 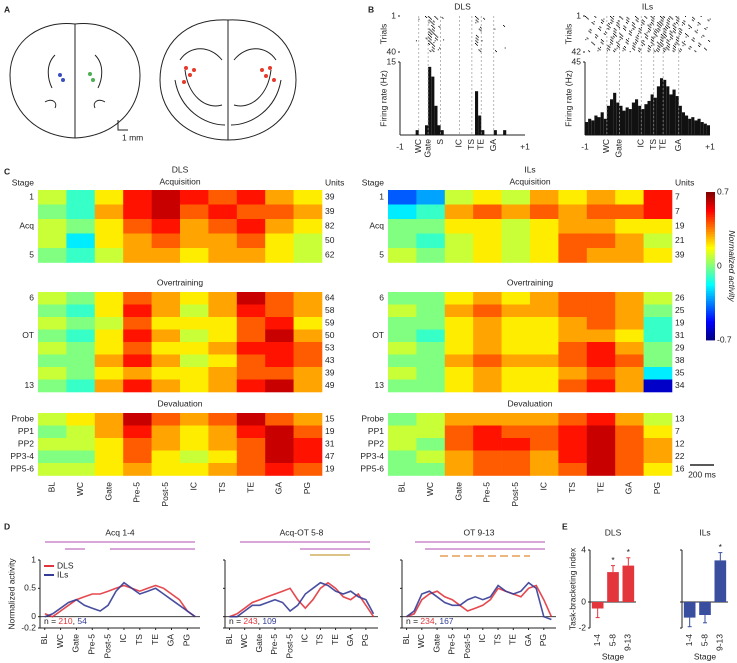 I want to click on y-tick-label: 0, so click(x=33, y=616).